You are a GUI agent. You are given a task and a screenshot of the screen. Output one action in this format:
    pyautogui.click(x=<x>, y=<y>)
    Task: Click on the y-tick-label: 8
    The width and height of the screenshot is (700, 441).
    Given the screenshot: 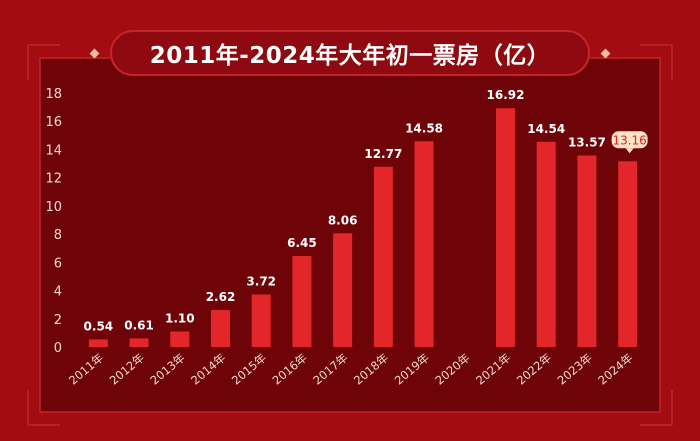 What is the action you would take?
    pyautogui.click(x=58, y=235)
    